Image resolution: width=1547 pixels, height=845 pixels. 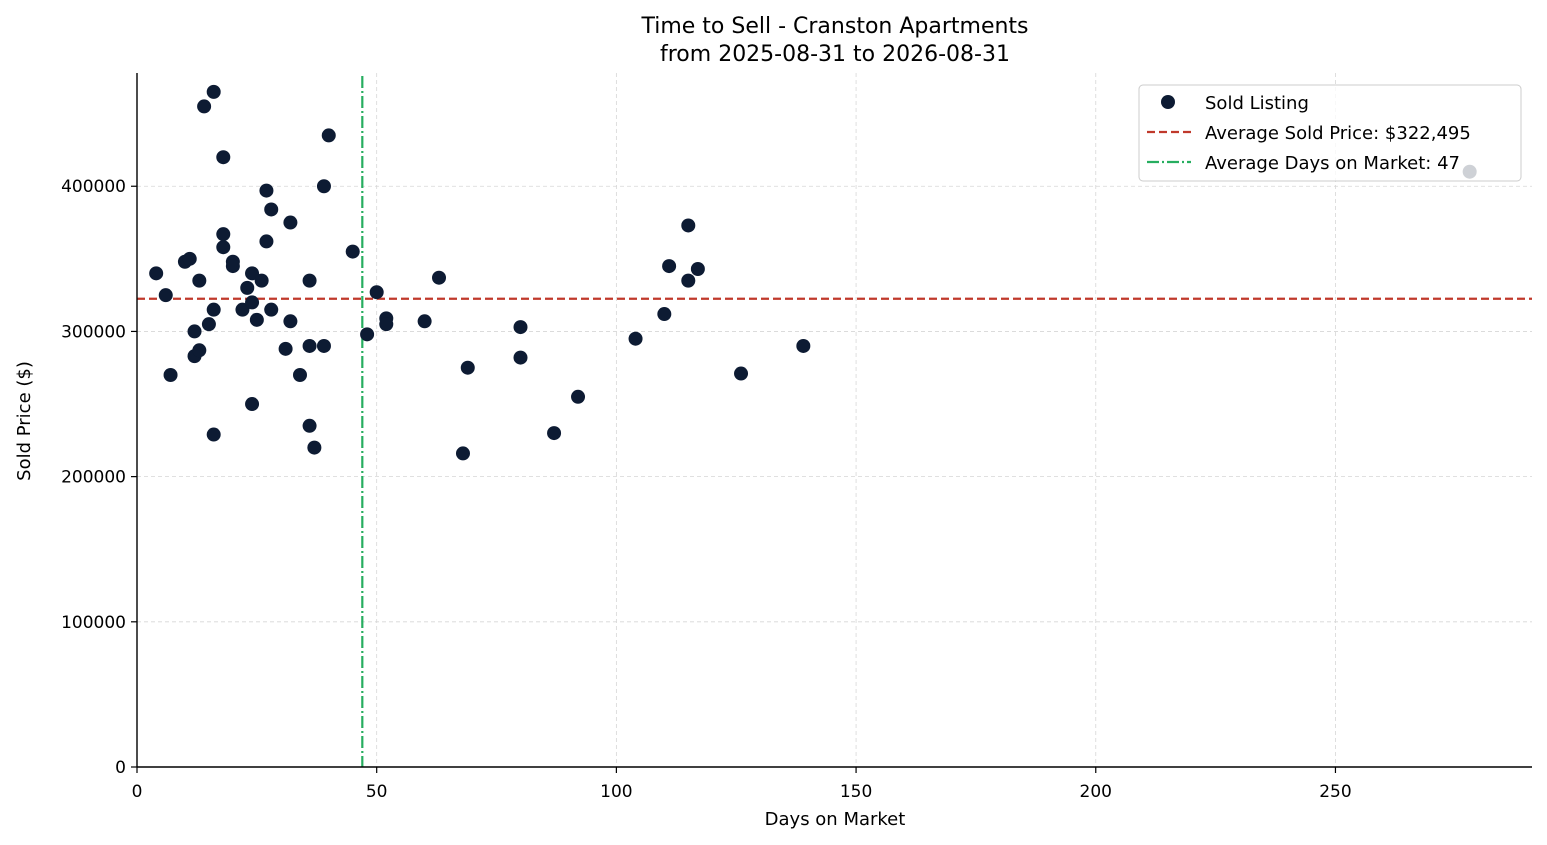 What do you see at coordinates (93, 478) in the screenshot?
I see `y-tick-label: 200000` at bounding box center [93, 478].